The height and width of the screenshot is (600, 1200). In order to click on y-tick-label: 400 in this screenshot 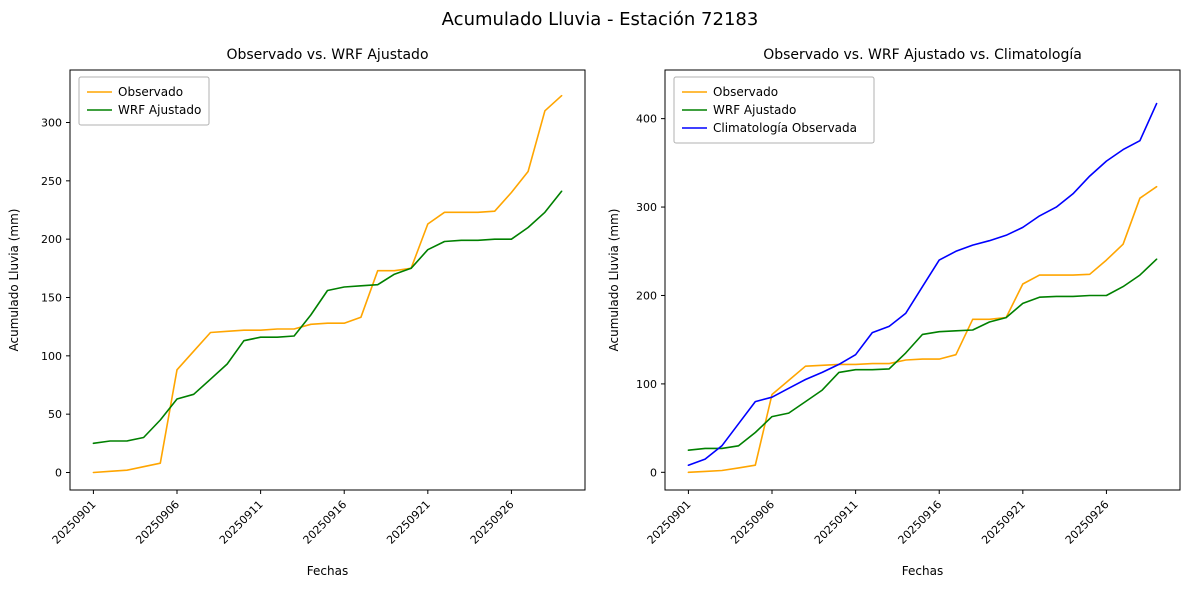, I will do `click(646, 119)`.